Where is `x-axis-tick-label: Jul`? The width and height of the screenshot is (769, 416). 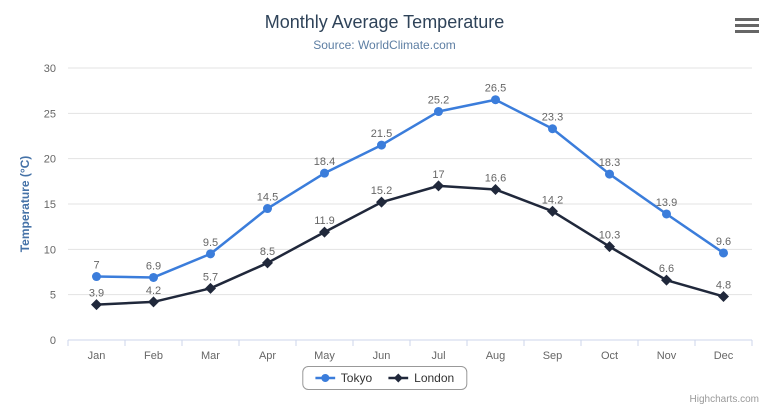
x-axis-tick-label: Jul is located at coordinates (438, 356).